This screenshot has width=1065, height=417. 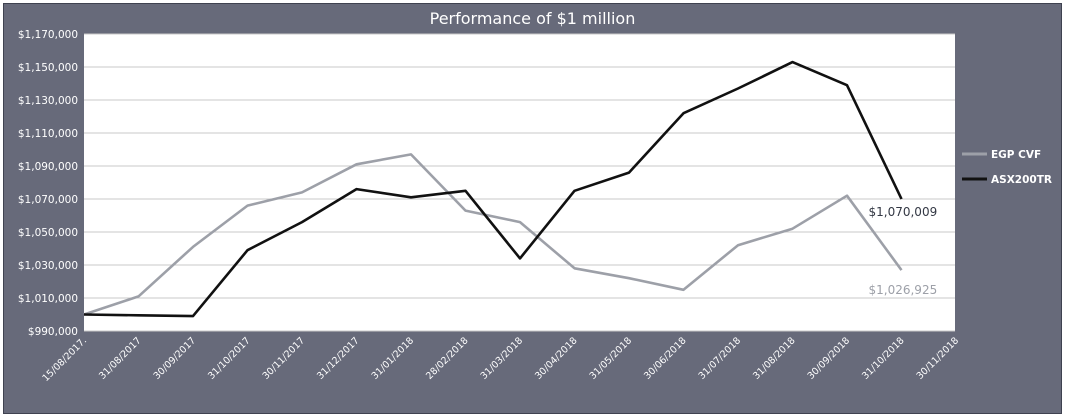 I want to click on legend: EGP CVF ASX200TR, so click(x=1007, y=167).